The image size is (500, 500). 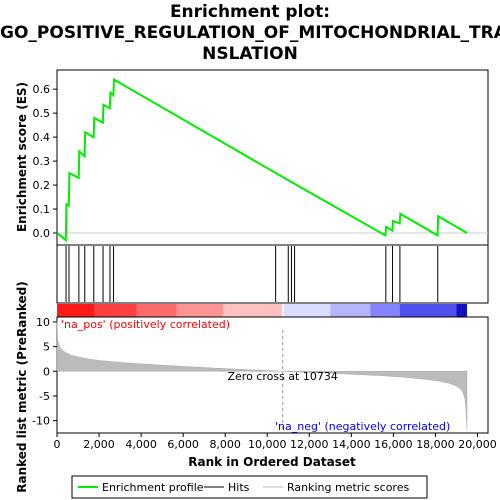 I want to click on es-ylabel: Enrichment score (ES), so click(x=22, y=157).